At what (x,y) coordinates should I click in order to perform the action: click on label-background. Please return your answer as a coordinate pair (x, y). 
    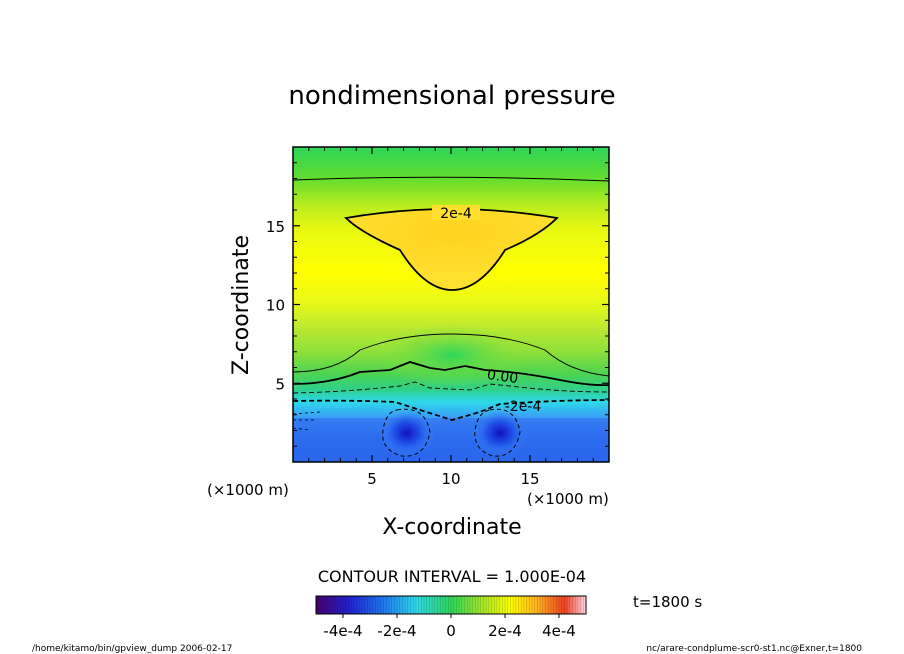
    Looking at the image, I should click on (456, 212).